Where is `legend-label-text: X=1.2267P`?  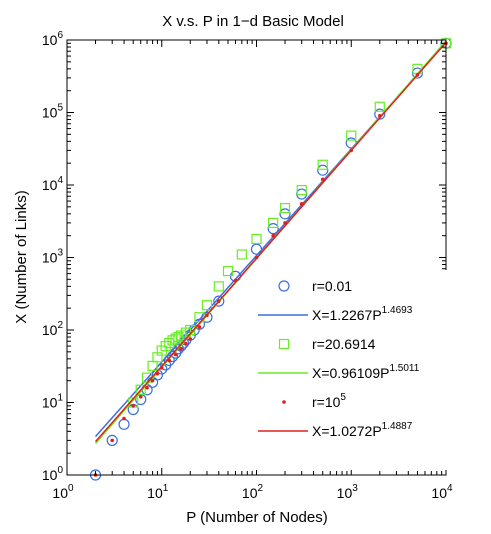
legend-label-text: X=1.2267P is located at coordinates (347, 315).